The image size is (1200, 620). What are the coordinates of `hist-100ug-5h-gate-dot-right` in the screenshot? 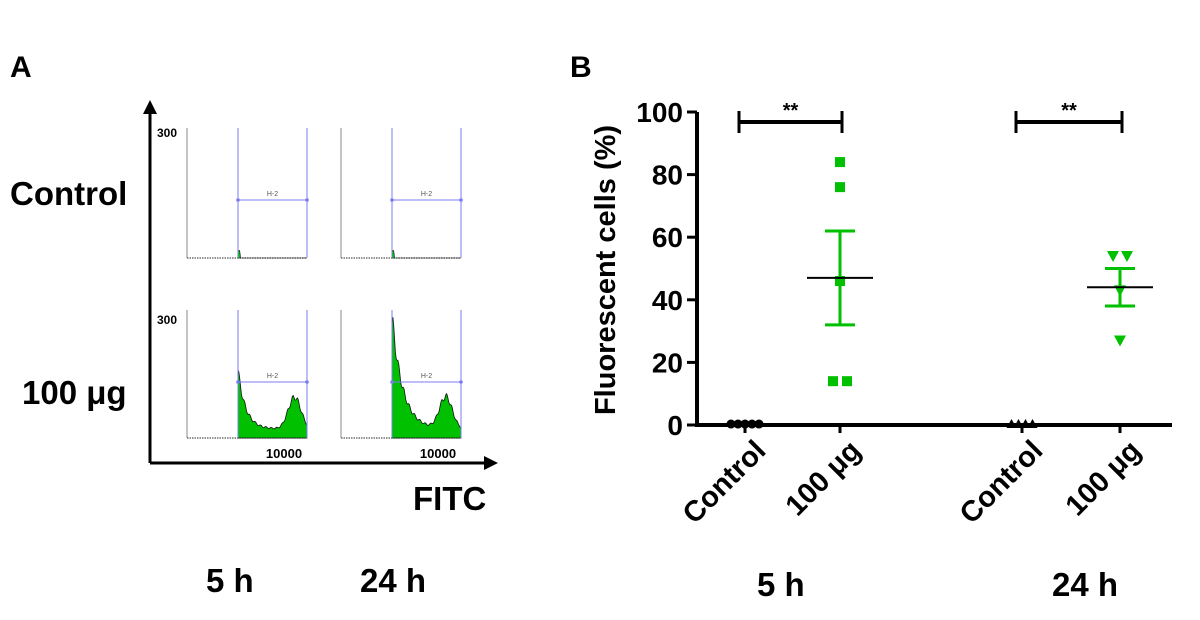 It's located at (307, 382).